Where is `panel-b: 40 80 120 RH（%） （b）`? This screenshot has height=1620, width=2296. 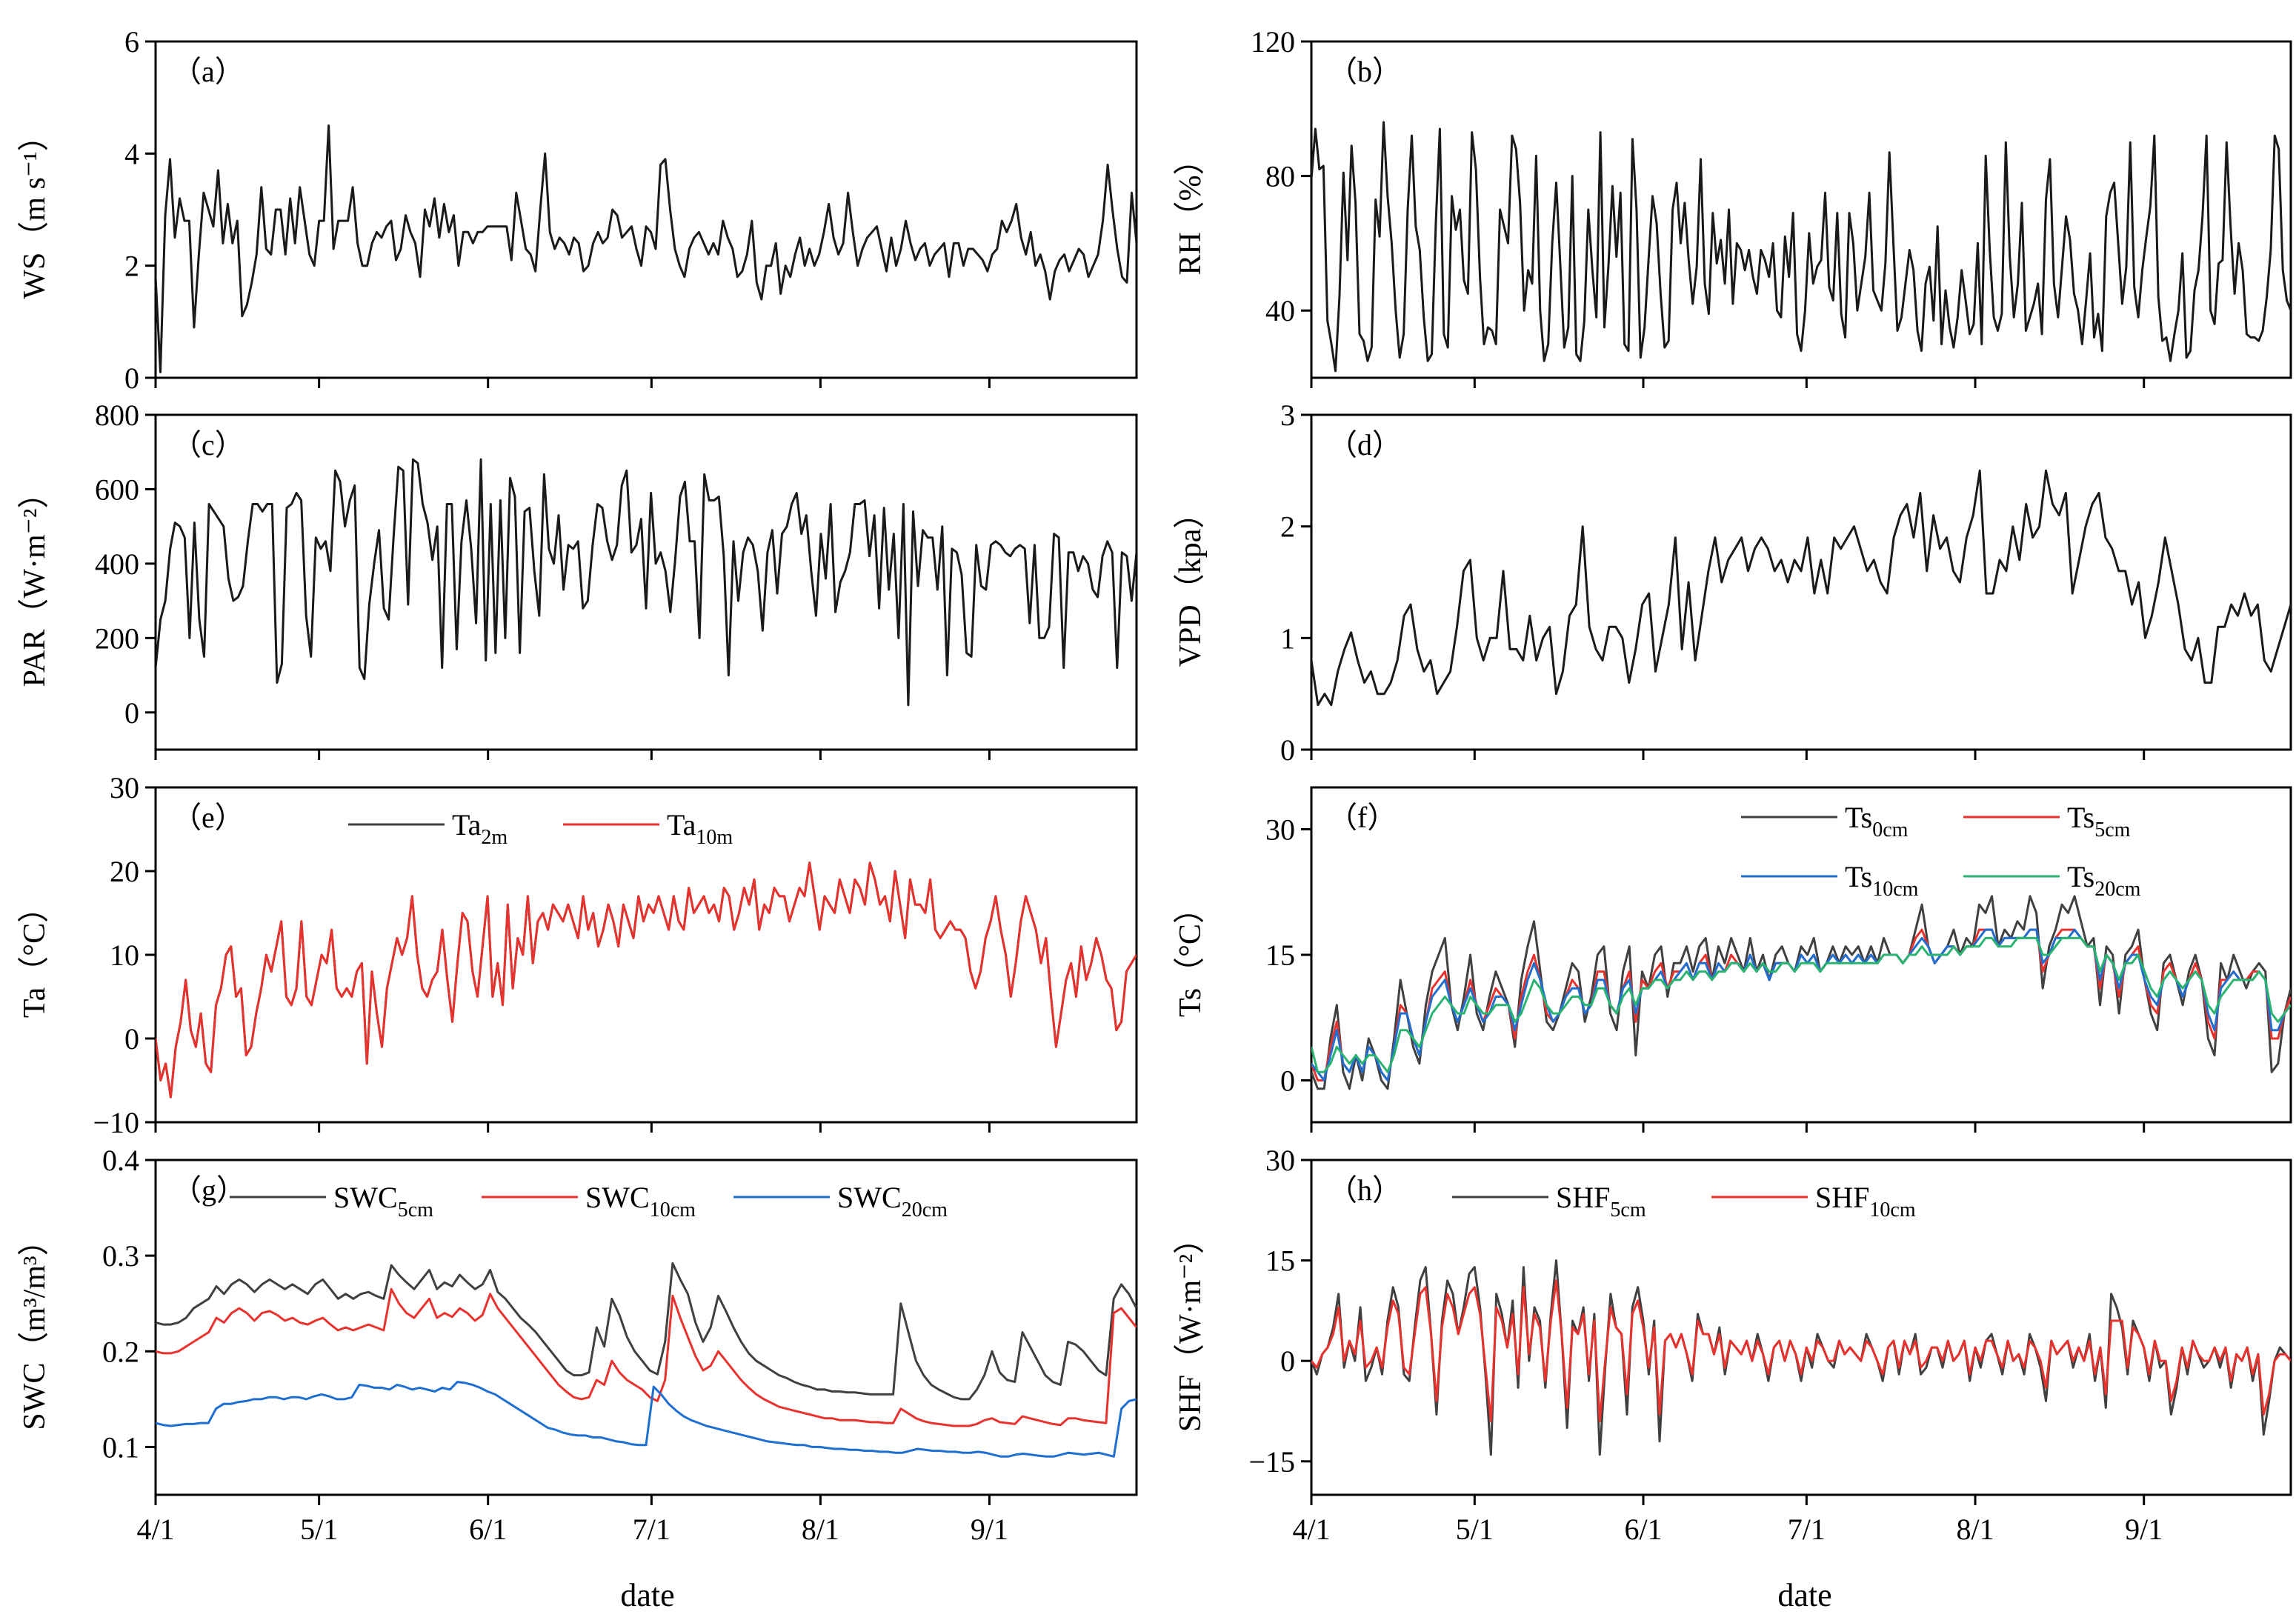
panel-b: 40 80 120 RH（%） （b） is located at coordinates (1733, 206).